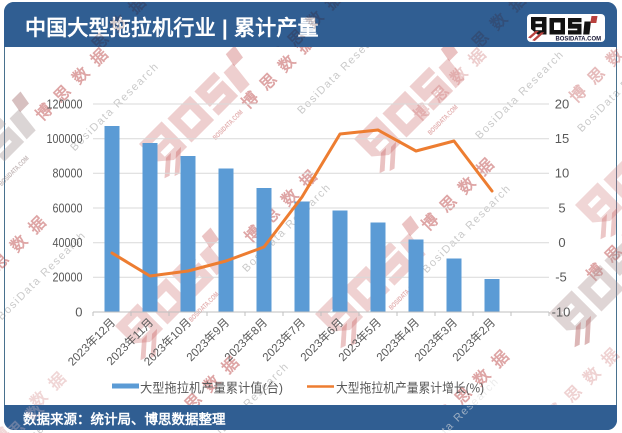  What do you see at coordinates (561, 207) in the screenshot?
I see `svg-text: 5` at bounding box center [561, 207].